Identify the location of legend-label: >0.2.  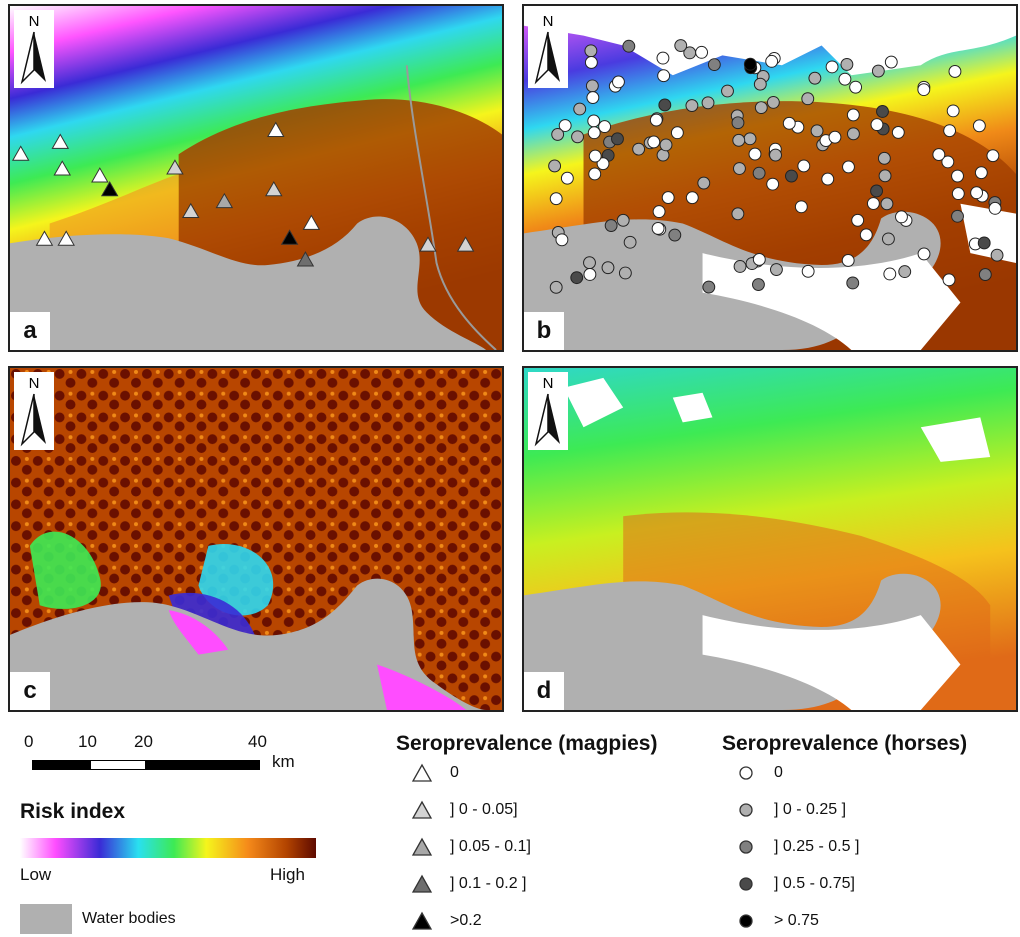
(466, 920).